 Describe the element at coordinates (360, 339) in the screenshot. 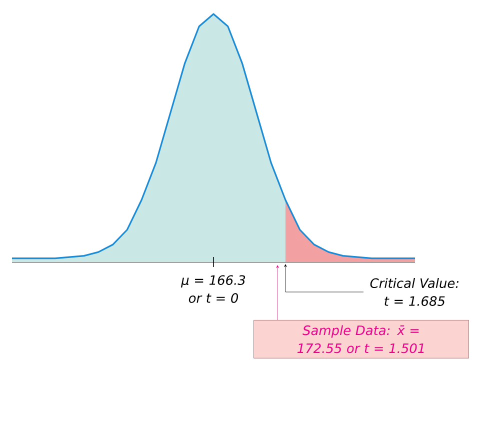

I see `text: Sample Data: x̄ = 172.55 or t = 1.501` at that location.